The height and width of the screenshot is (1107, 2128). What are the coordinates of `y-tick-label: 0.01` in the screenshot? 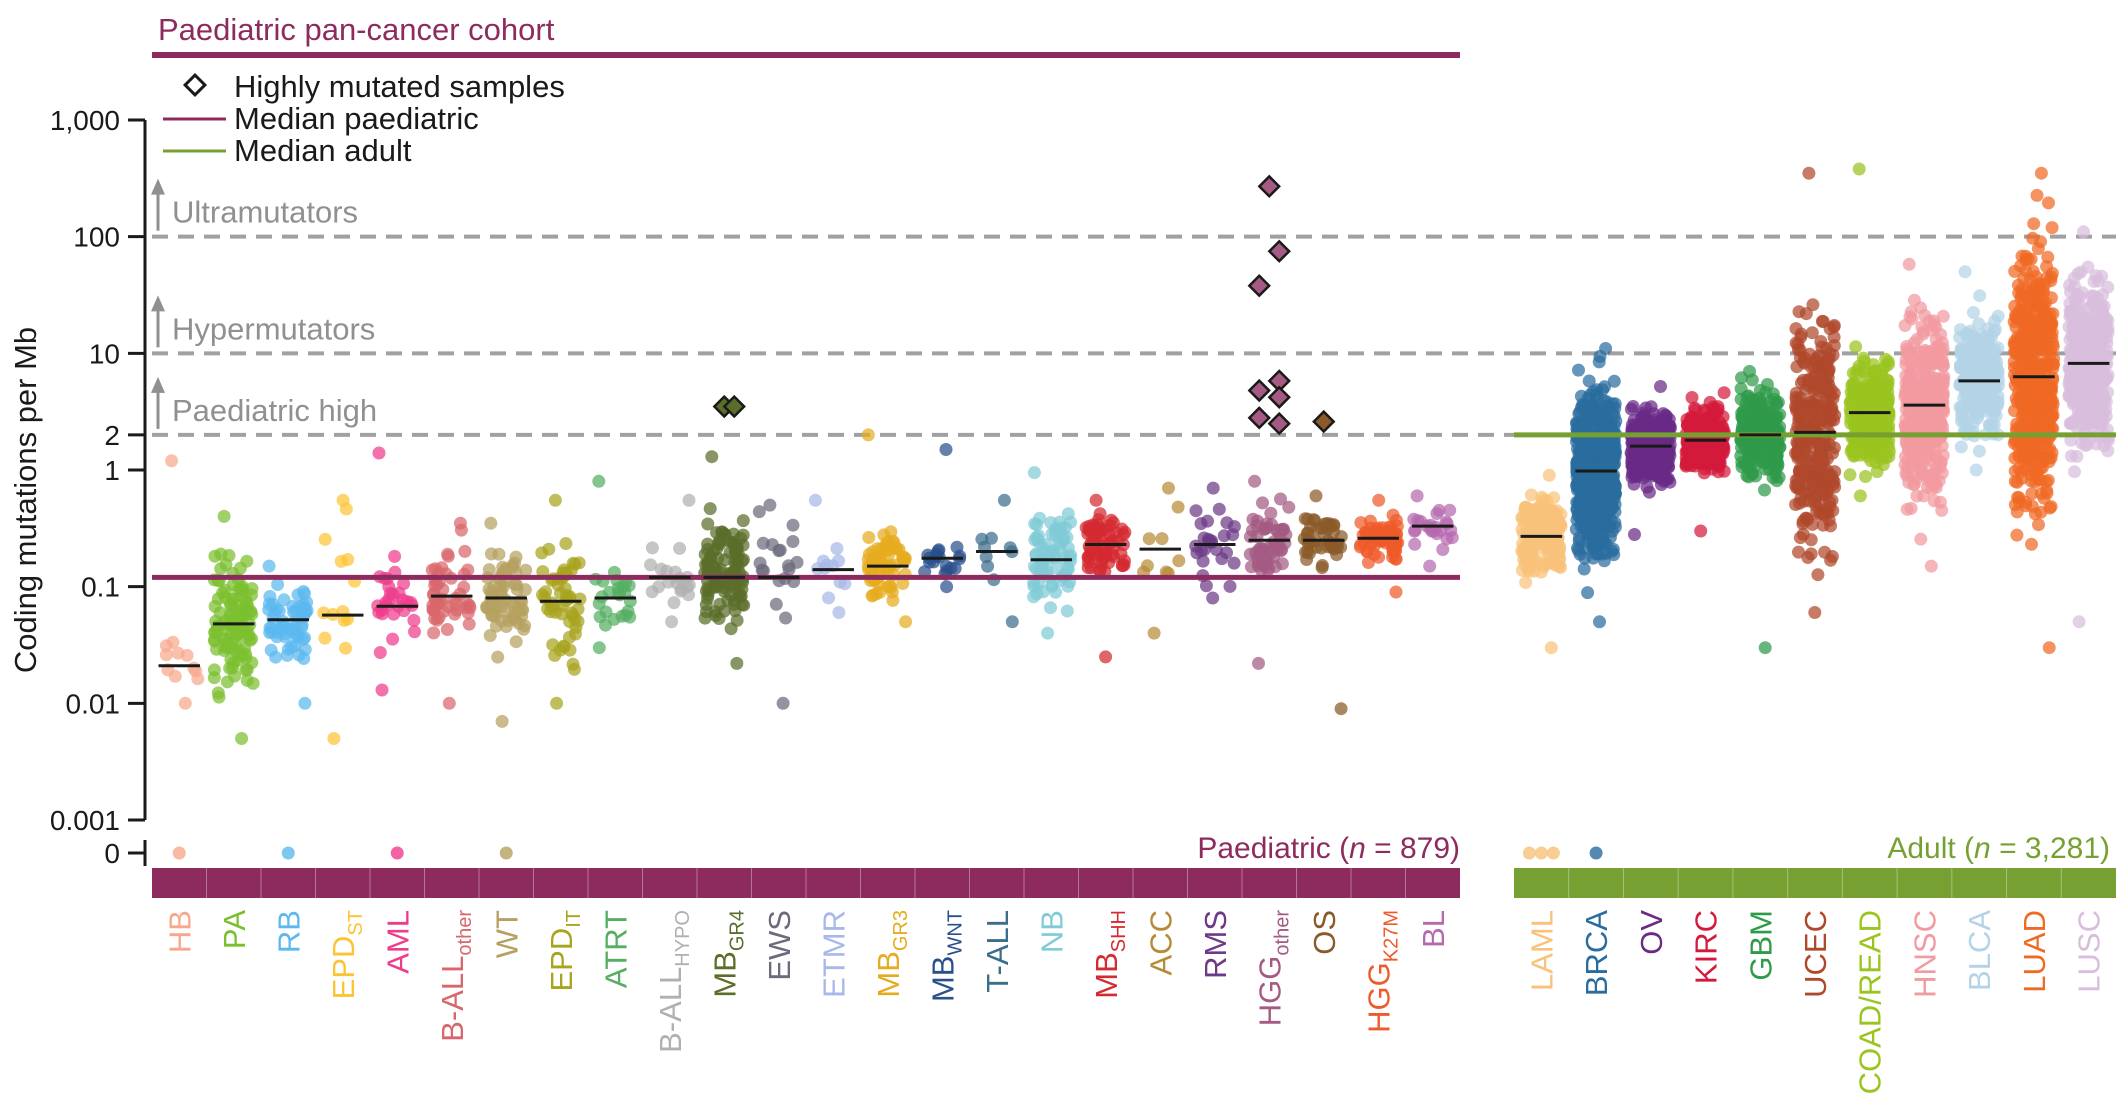 It's located at (93, 703).